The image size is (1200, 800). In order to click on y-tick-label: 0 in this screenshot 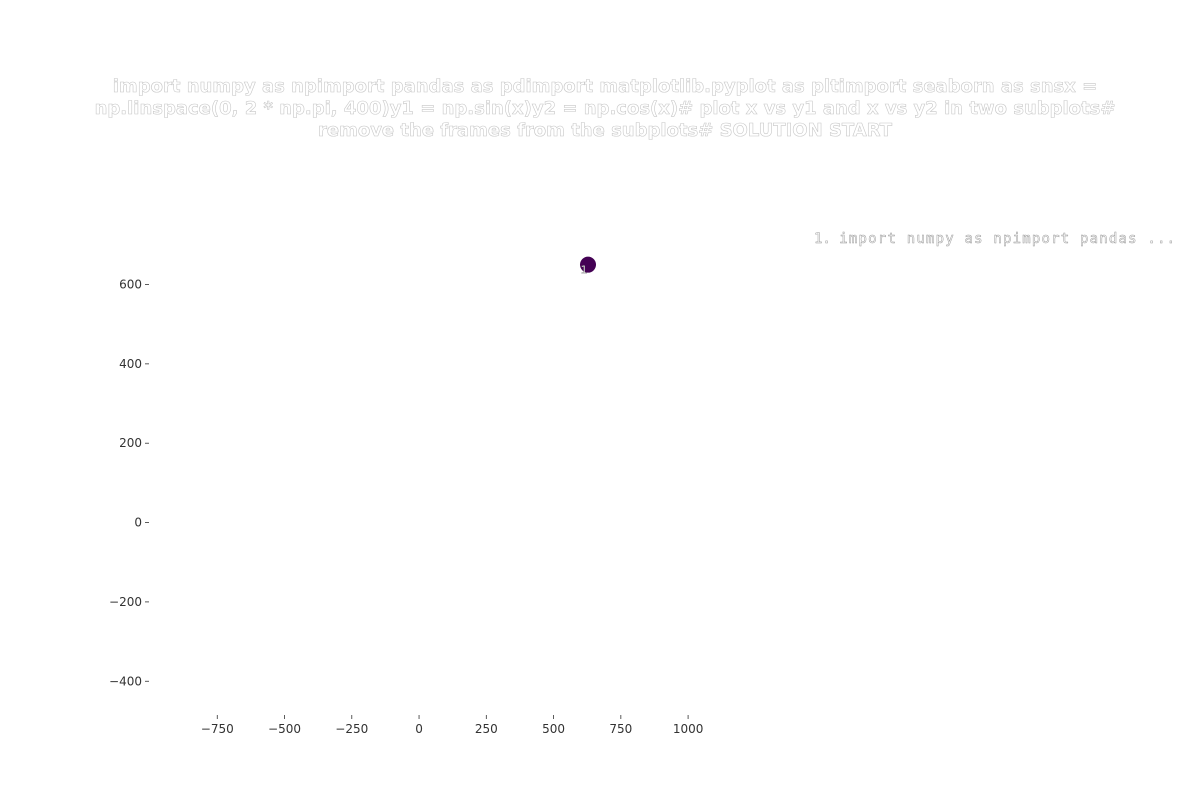, I will do `click(138, 523)`.